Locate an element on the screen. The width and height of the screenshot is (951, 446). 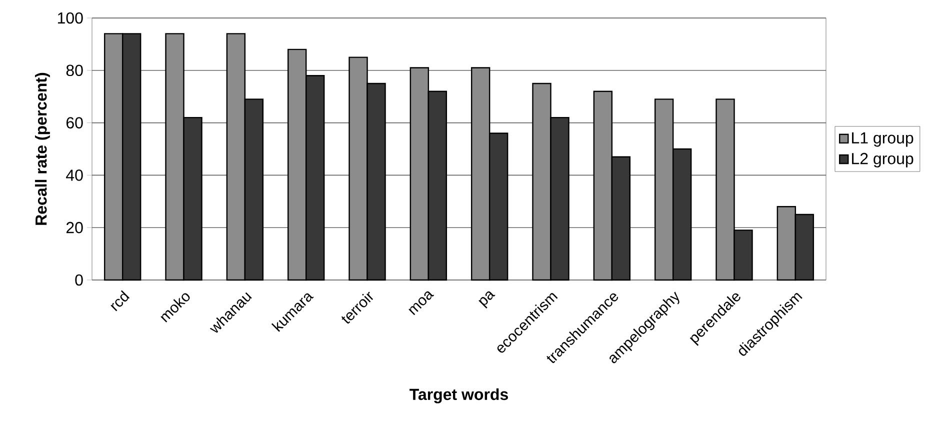
x-tick-label: moa is located at coordinates (421, 303).